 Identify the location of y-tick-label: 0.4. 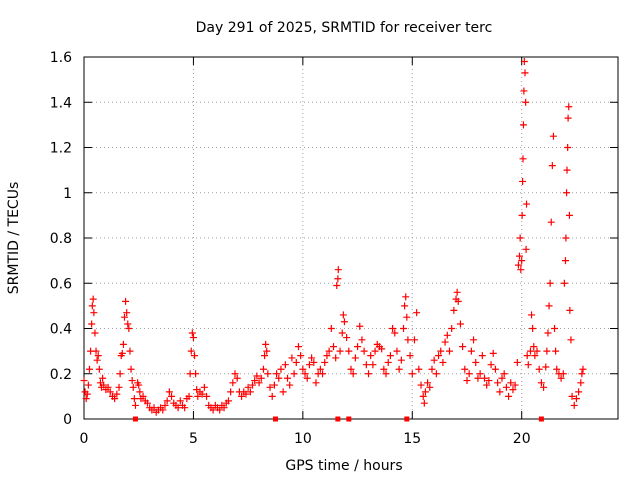
(61, 330).